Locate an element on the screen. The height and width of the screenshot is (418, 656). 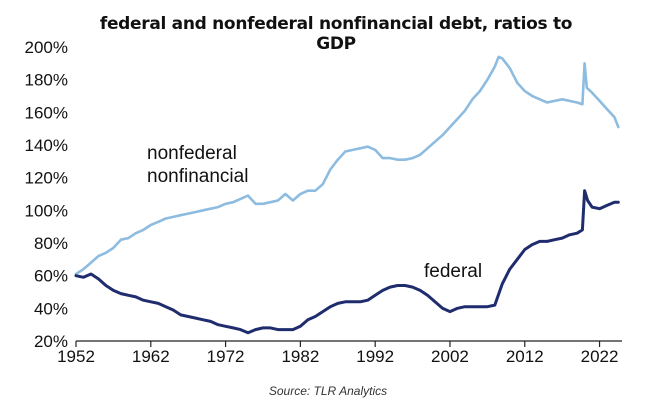
x-axis-tick-labels: 1952 1962 1972 1982 1992 2002 2012 2022 is located at coordinates (337, 356).